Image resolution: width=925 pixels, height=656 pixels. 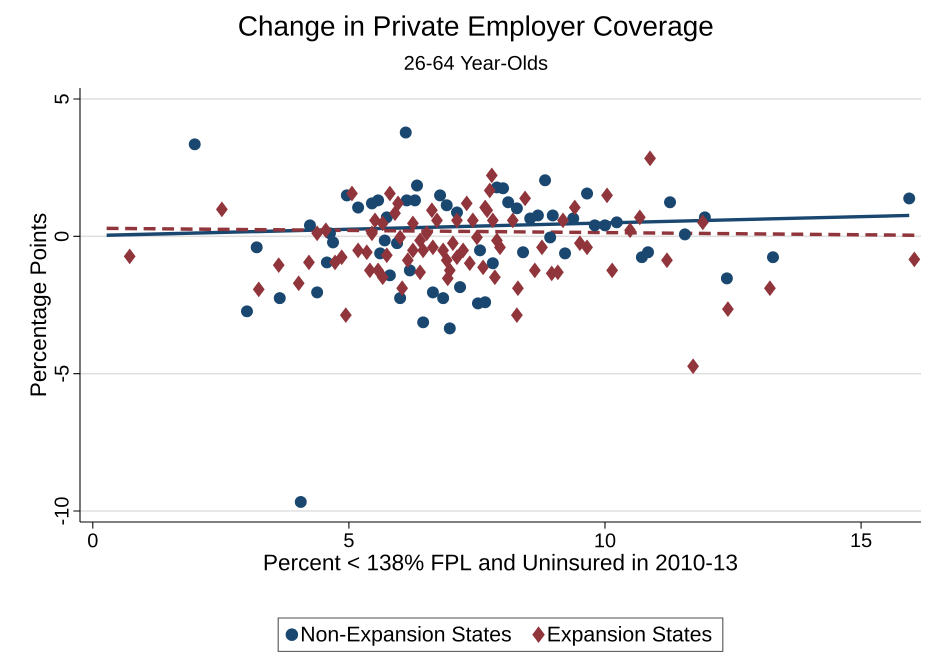 I want to click on x-tick-label: 0, so click(x=93, y=540).